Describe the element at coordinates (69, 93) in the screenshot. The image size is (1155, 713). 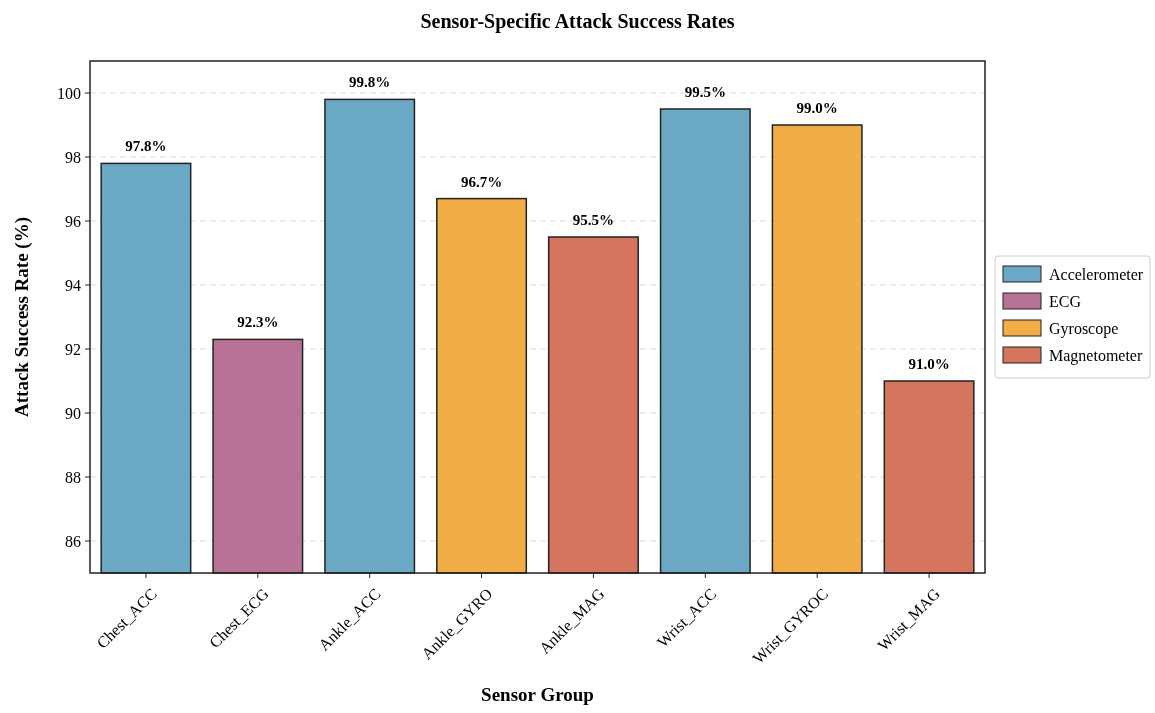
I see `y-tick-label: 100` at that location.